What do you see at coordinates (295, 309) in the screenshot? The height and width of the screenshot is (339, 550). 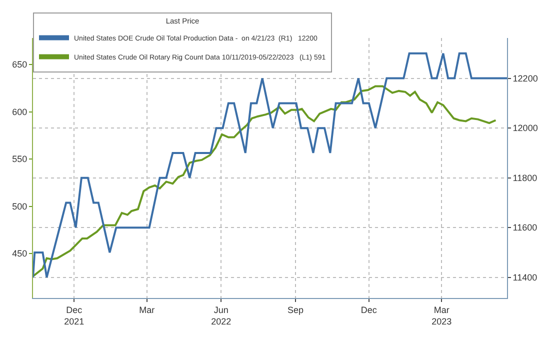 I see `x-tick-label: Sep` at bounding box center [295, 309].